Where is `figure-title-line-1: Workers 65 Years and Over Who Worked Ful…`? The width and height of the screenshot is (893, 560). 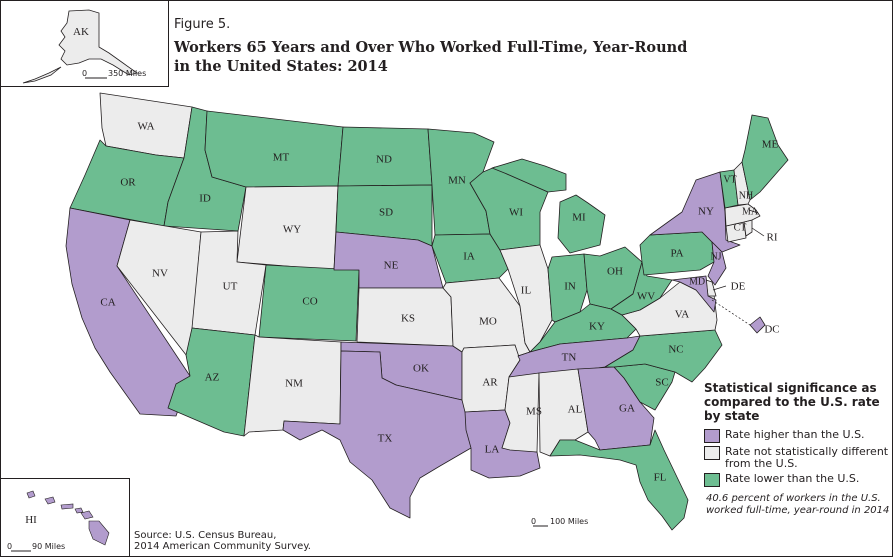 figure-title-line-1: Workers 65 Years and Over Who Worked Ful… is located at coordinates (431, 47).